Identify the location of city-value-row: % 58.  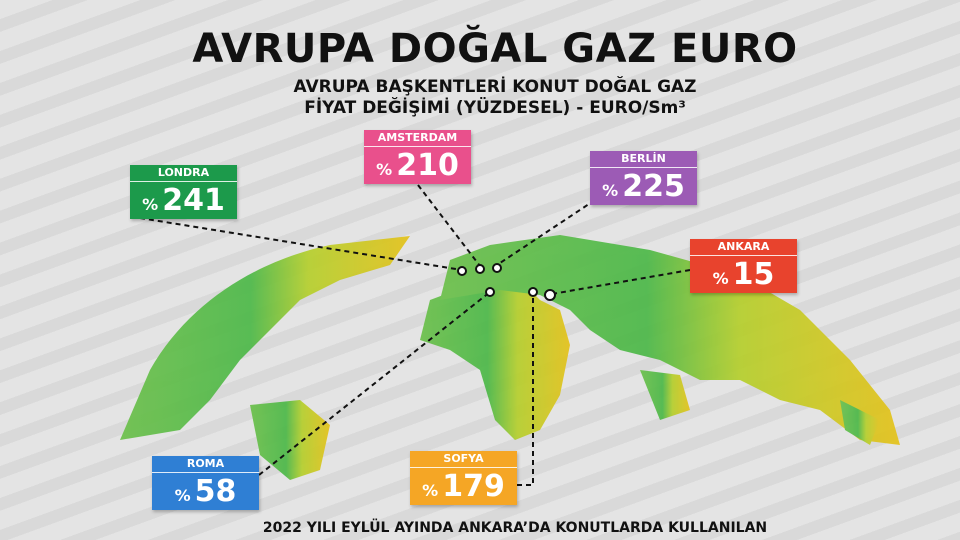
(205, 492).